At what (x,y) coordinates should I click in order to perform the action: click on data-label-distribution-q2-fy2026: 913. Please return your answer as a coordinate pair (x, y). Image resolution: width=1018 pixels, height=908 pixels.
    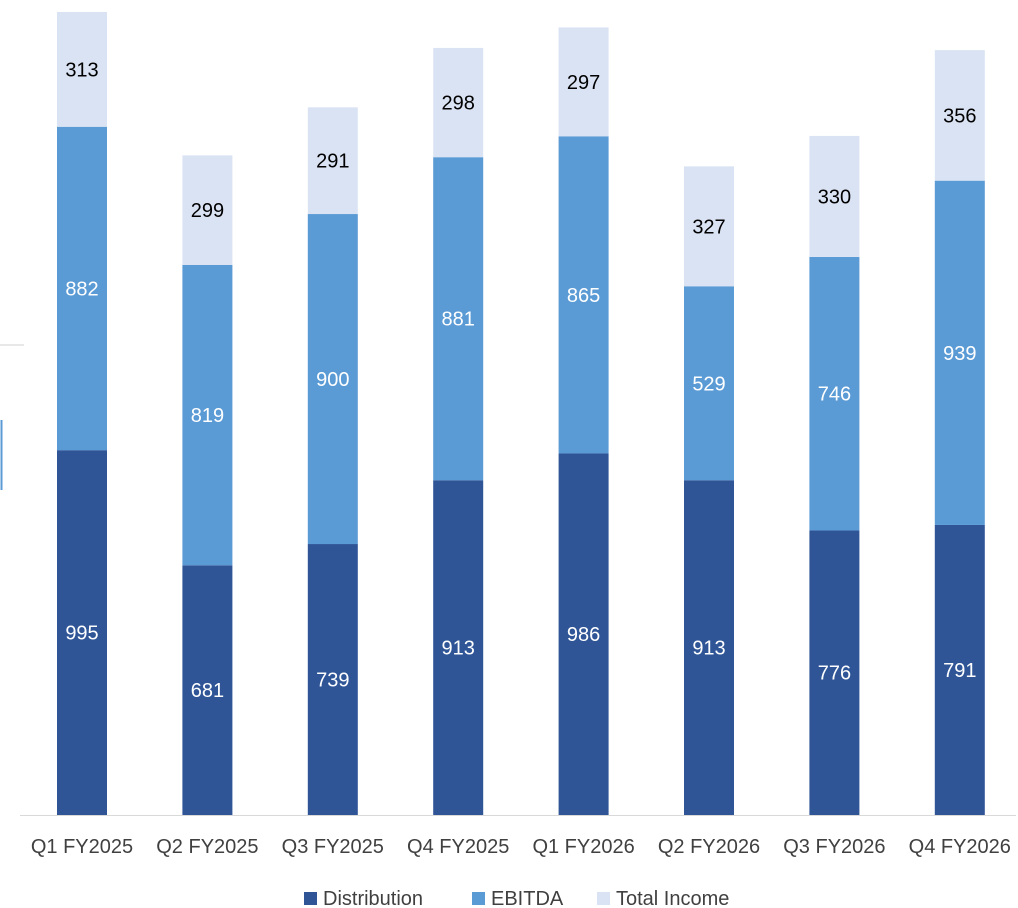
    Looking at the image, I should click on (708, 649).